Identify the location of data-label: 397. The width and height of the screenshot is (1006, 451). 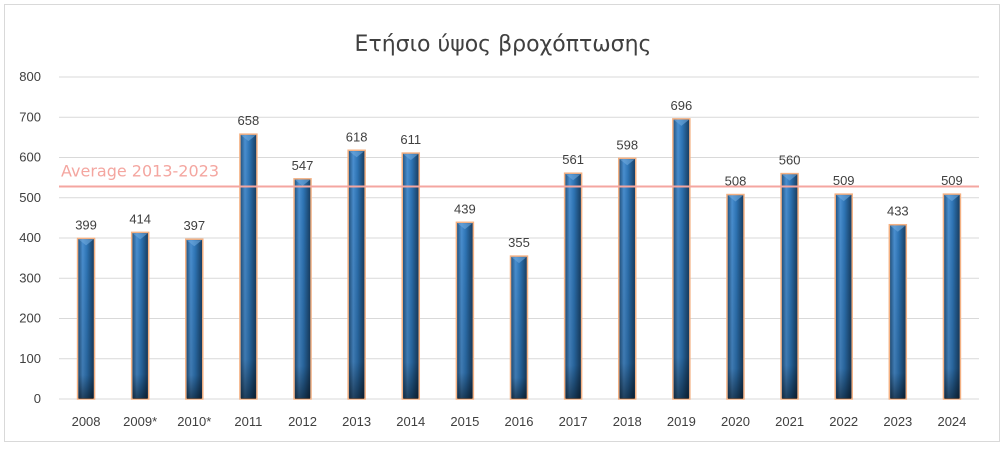
(194, 225).